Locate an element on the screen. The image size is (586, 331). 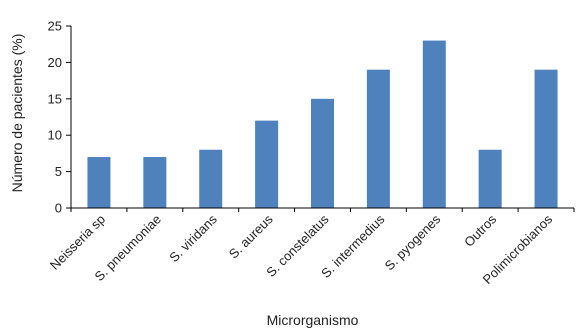
y-tick-label: 0 is located at coordinates (58, 208).